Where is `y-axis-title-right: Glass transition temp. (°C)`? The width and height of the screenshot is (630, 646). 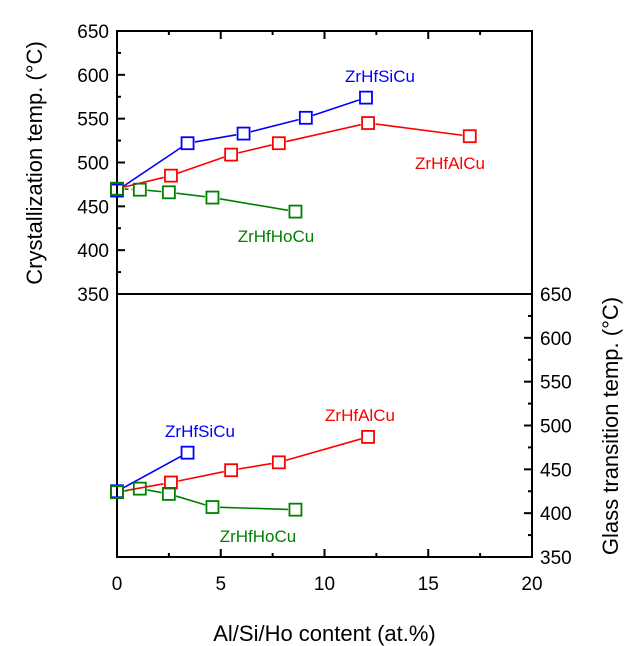
y-axis-title-right: Glass transition temp. (°C) is located at coordinates (610, 426).